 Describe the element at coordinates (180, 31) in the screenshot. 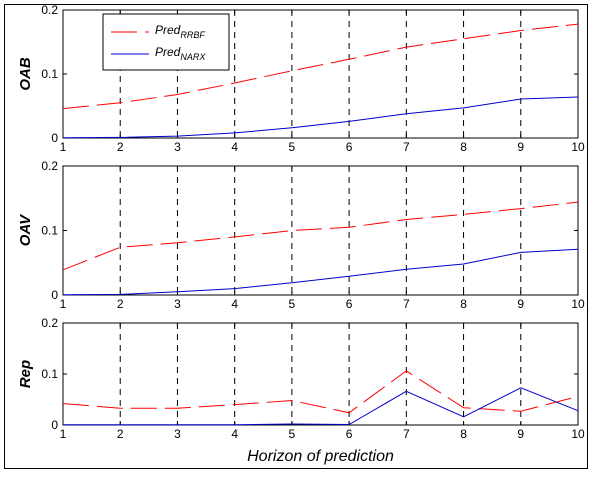

I see `legend-entry-label: PredRRBF` at that location.